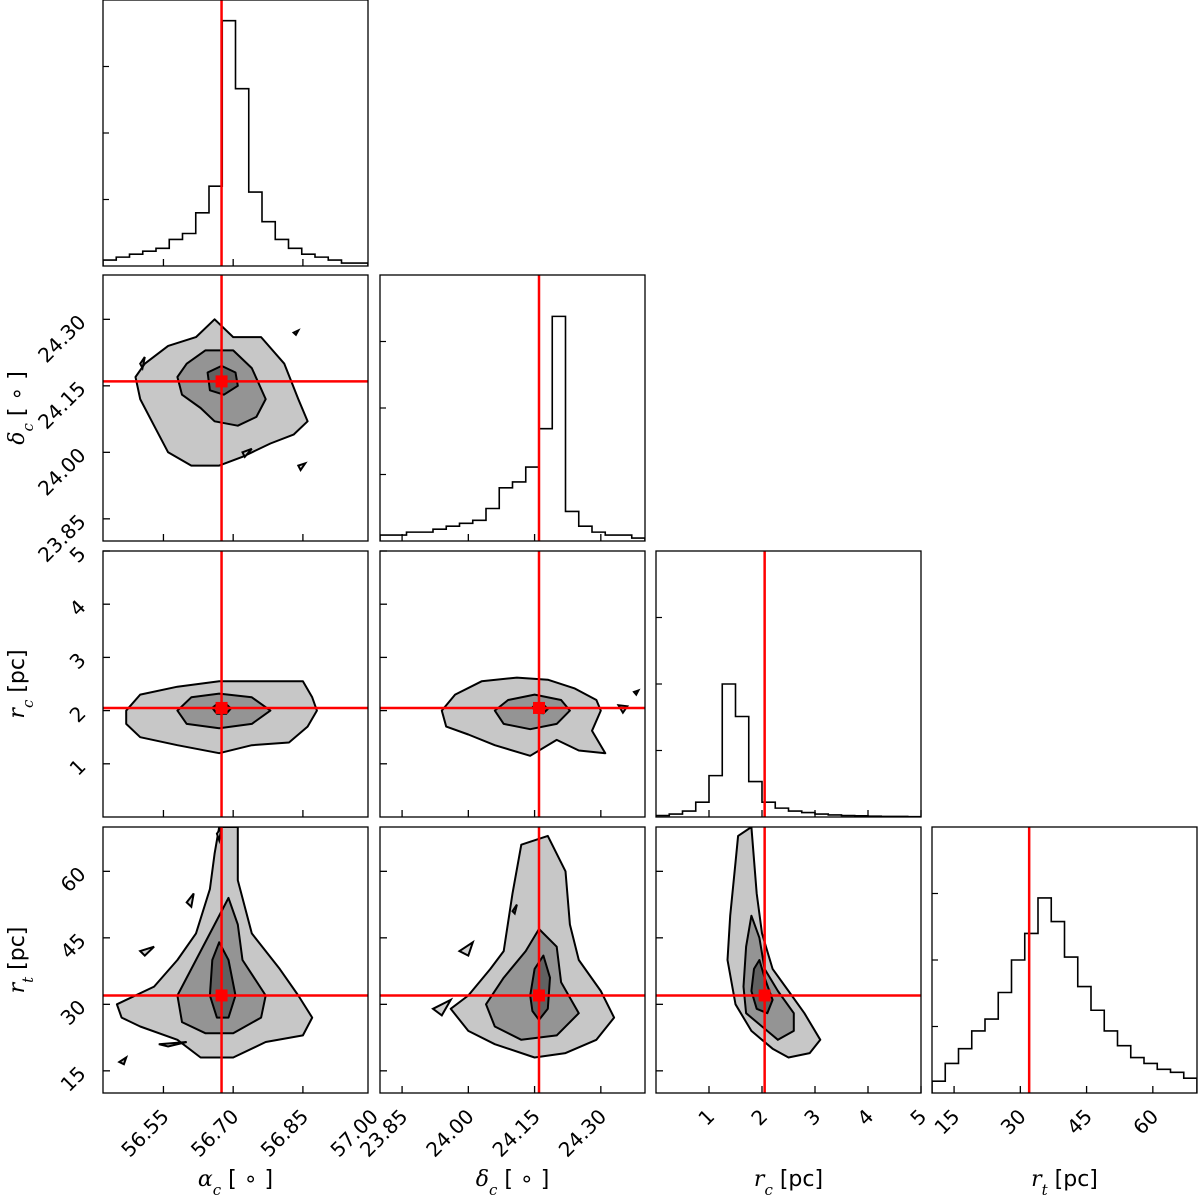  What do you see at coordinates (812, 1117) in the screenshot?
I see `x-tick-label: 3` at bounding box center [812, 1117].